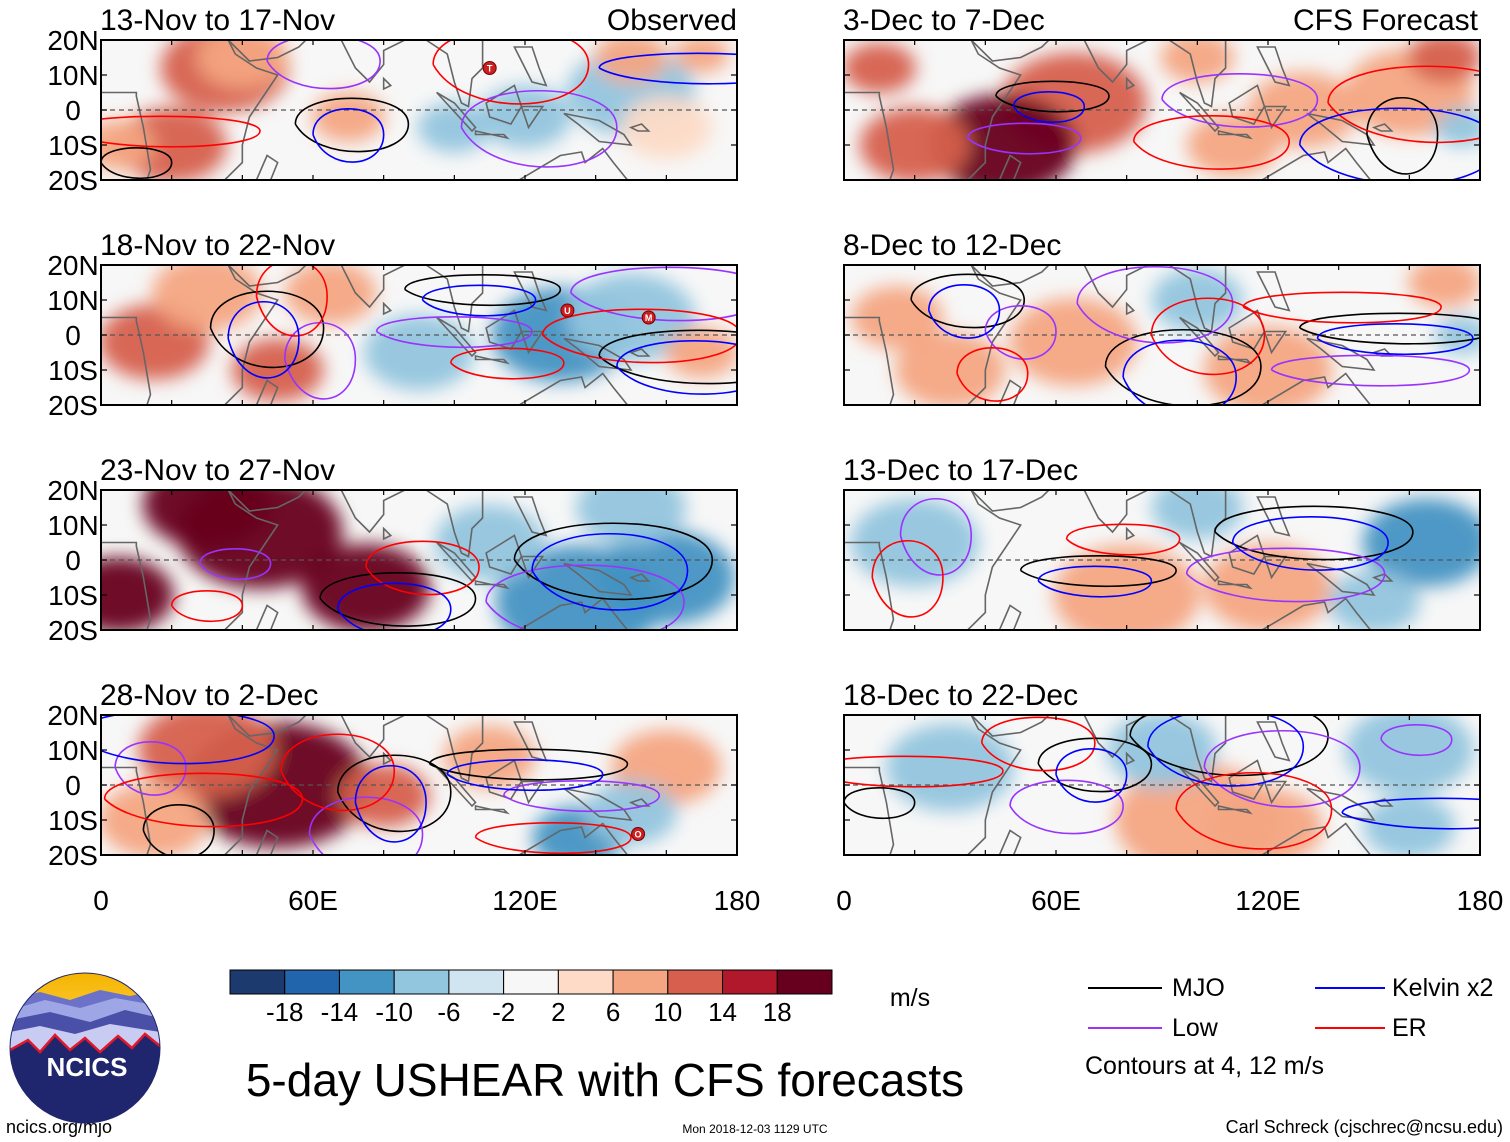 This screenshot has height=1142, width=1510. I want to click on legend-label-mjo: MJO, so click(1198, 988).